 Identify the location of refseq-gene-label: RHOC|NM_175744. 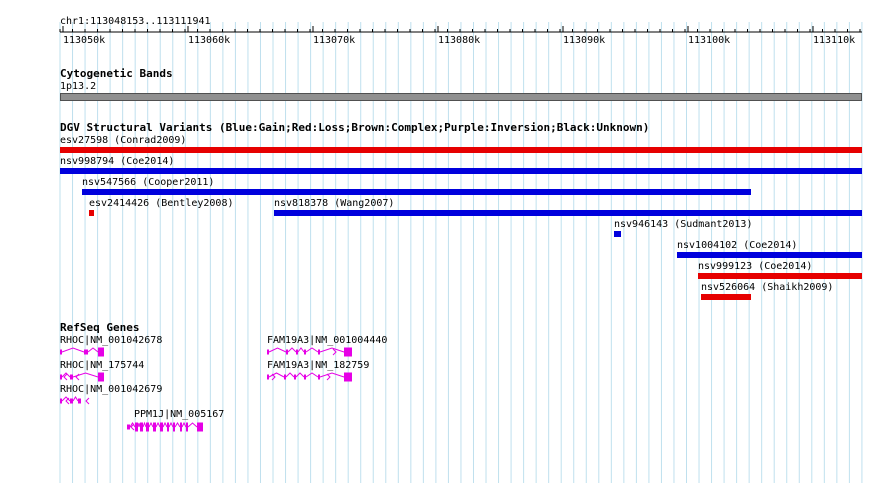
(102, 365).